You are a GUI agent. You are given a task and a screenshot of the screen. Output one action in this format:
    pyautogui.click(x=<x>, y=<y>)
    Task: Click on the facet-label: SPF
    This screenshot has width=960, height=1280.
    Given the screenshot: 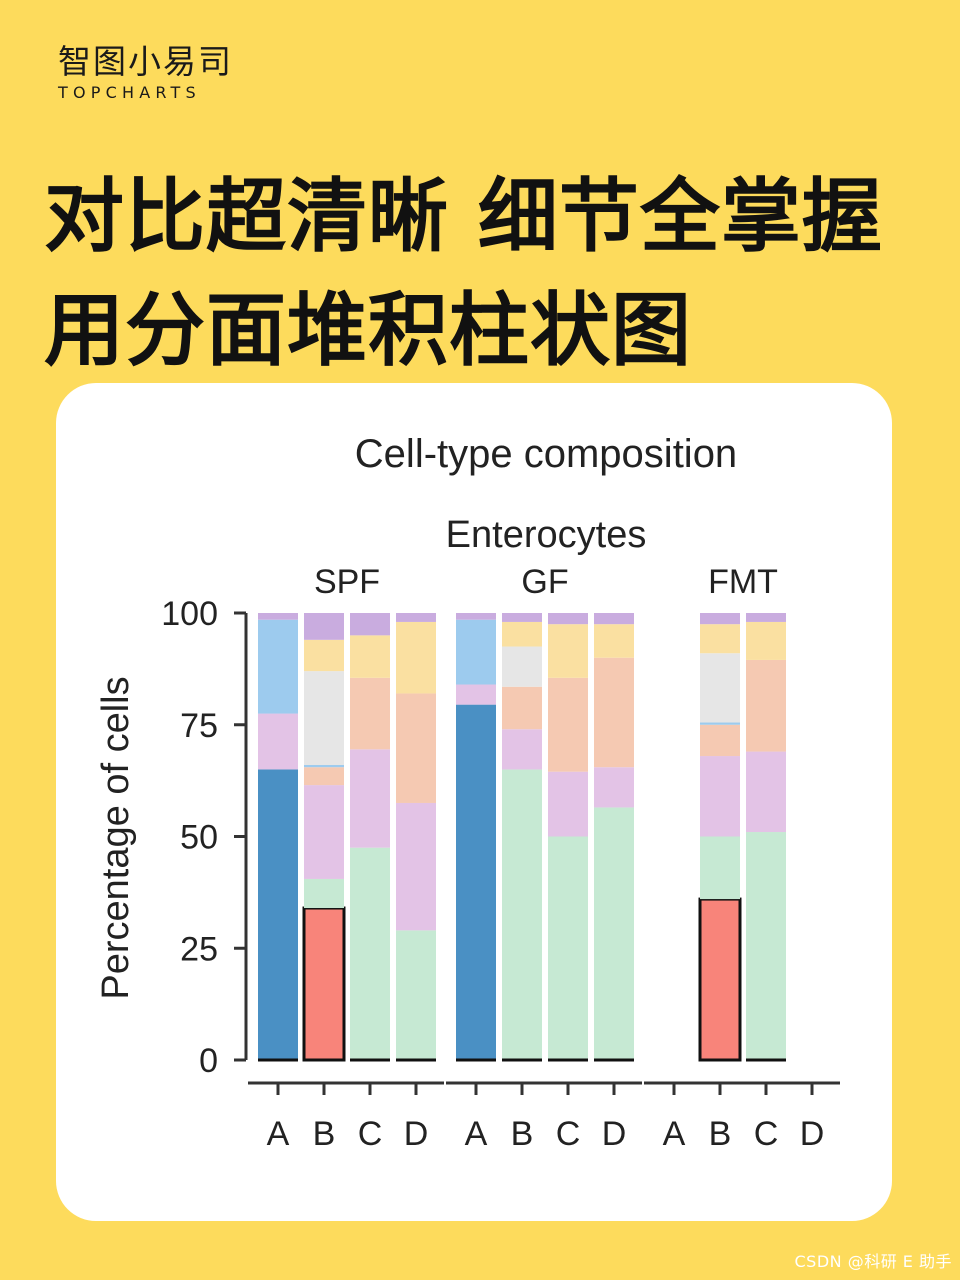 What is the action you would take?
    pyautogui.click(x=347, y=582)
    